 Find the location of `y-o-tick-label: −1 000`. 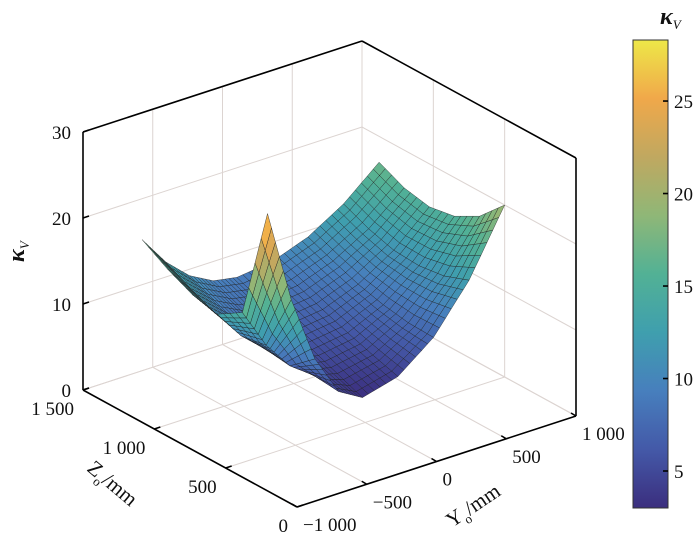

y-o-tick-label: −1 000 is located at coordinates (329, 525).